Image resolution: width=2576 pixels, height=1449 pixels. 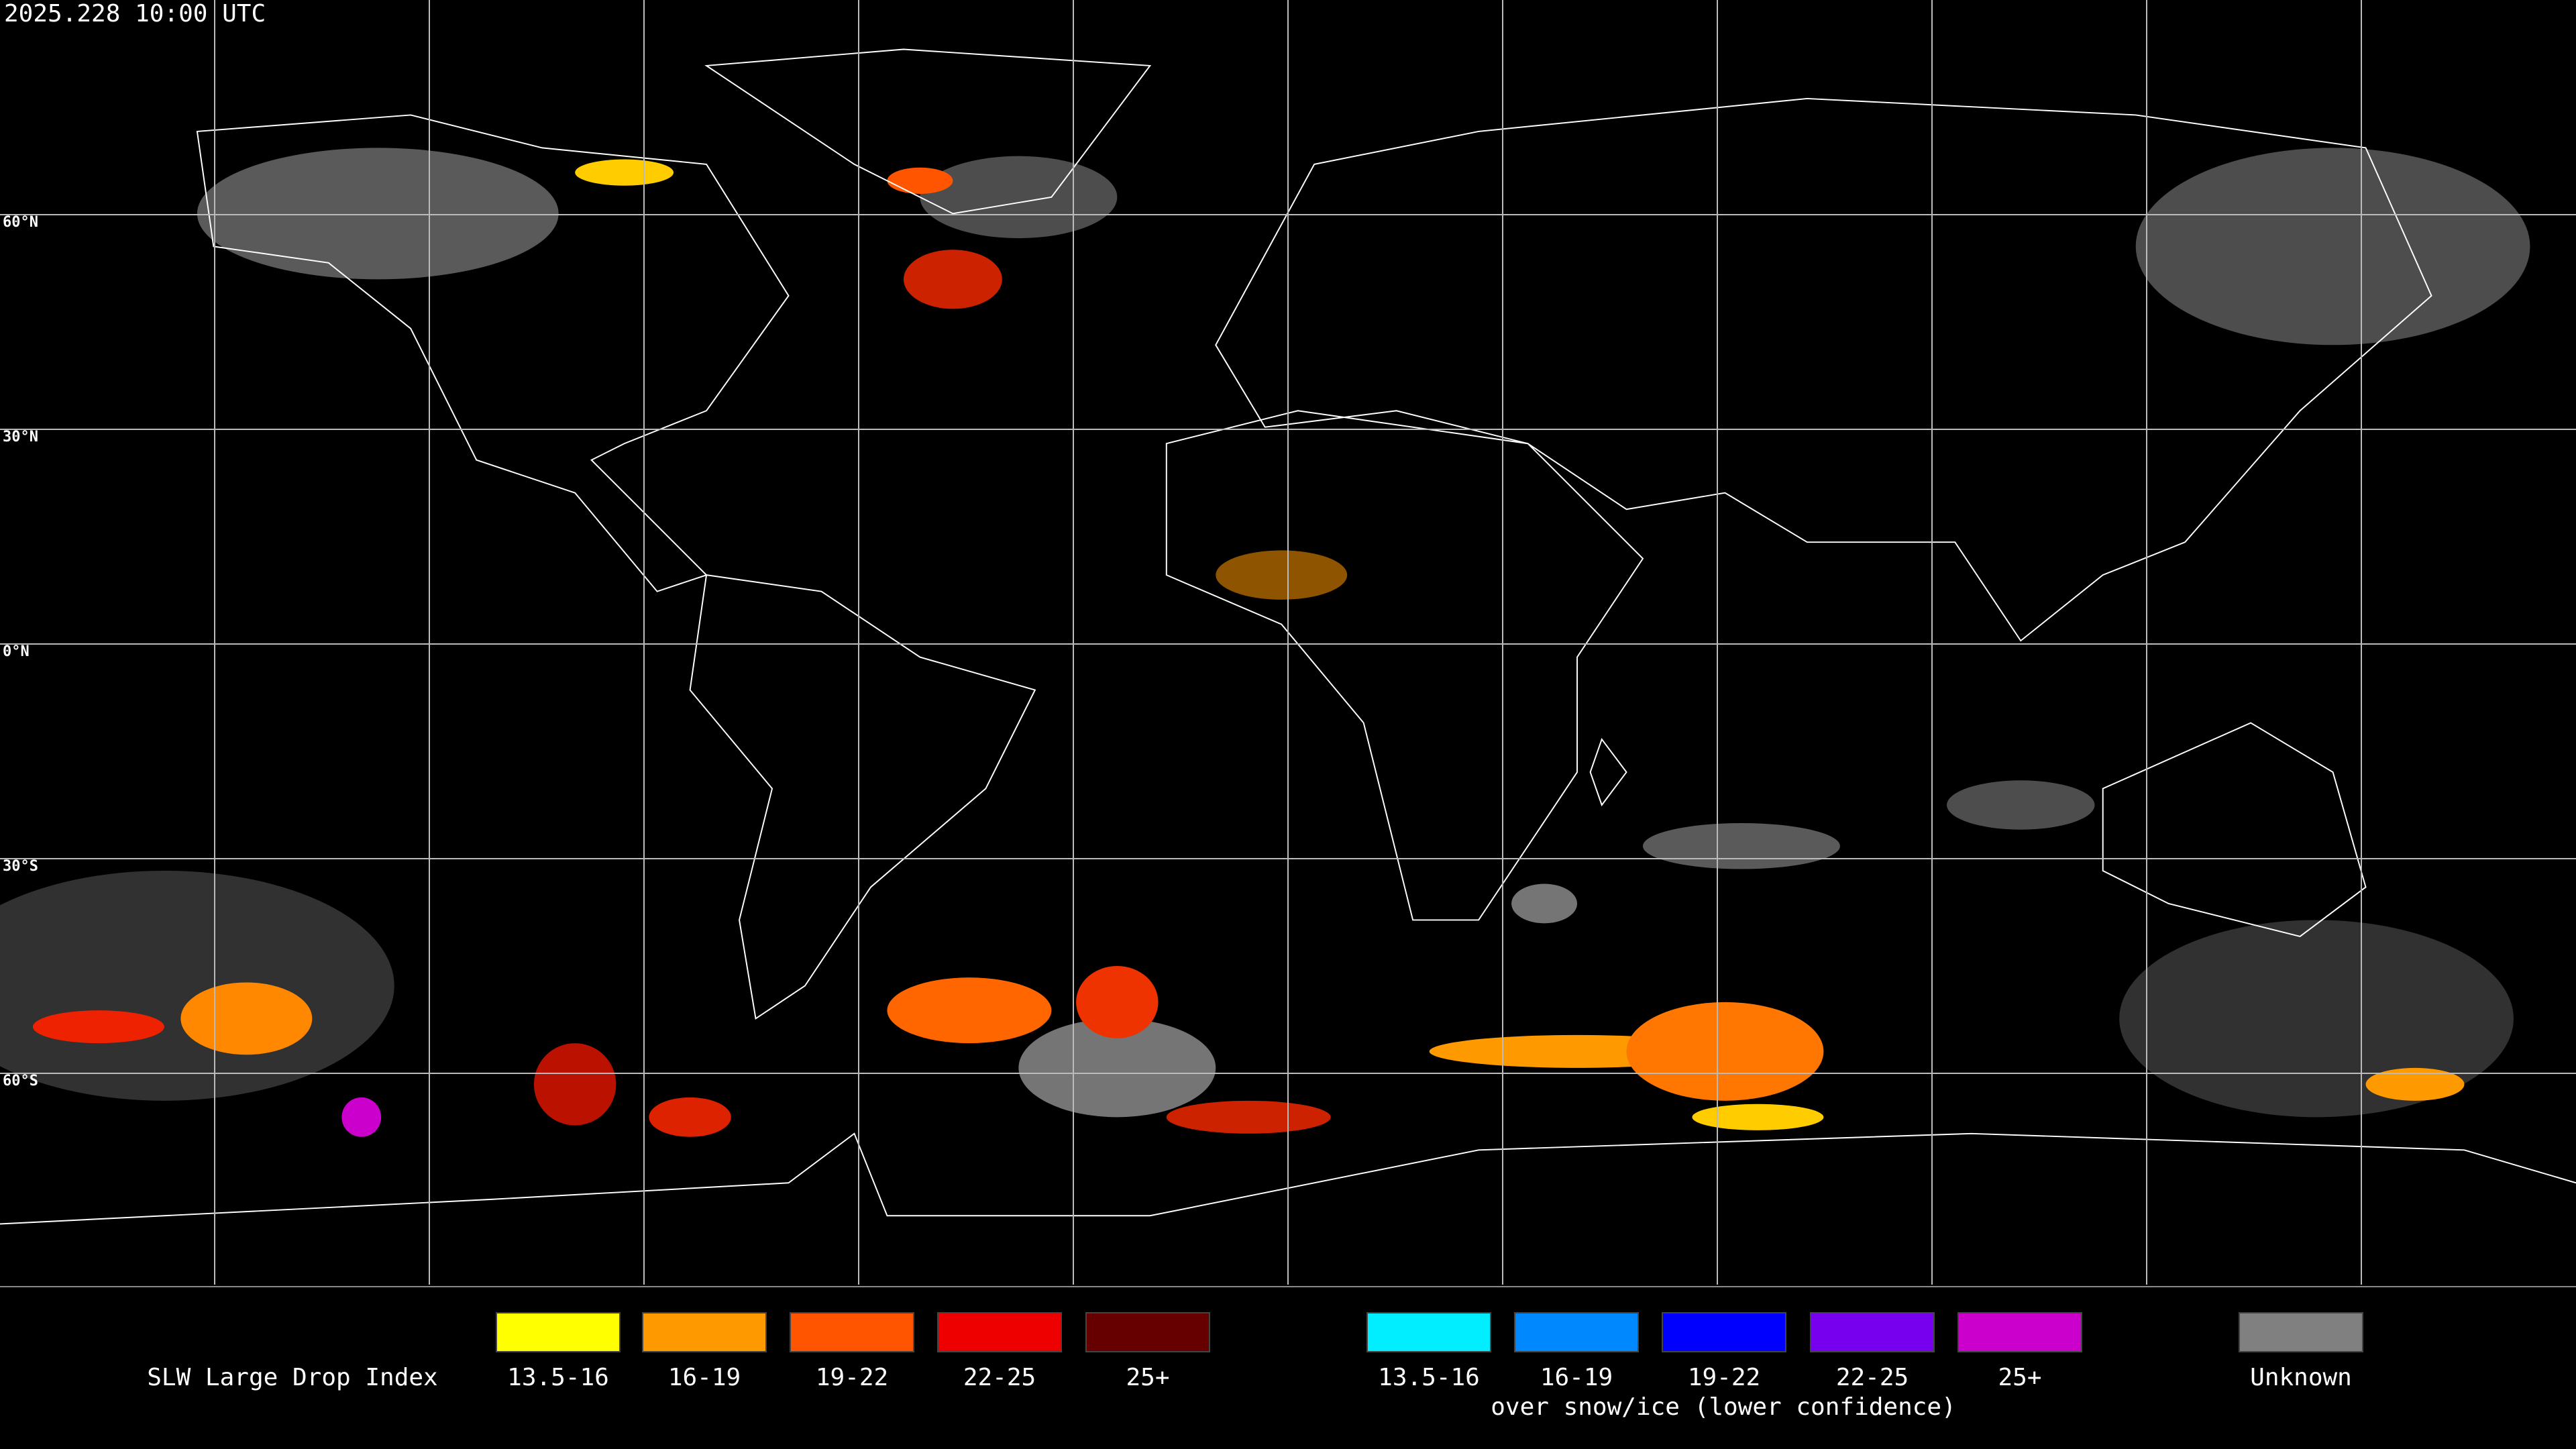 I want to click on timestamp: 2025.228 10:00 UTC, so click(x=135, y=14).